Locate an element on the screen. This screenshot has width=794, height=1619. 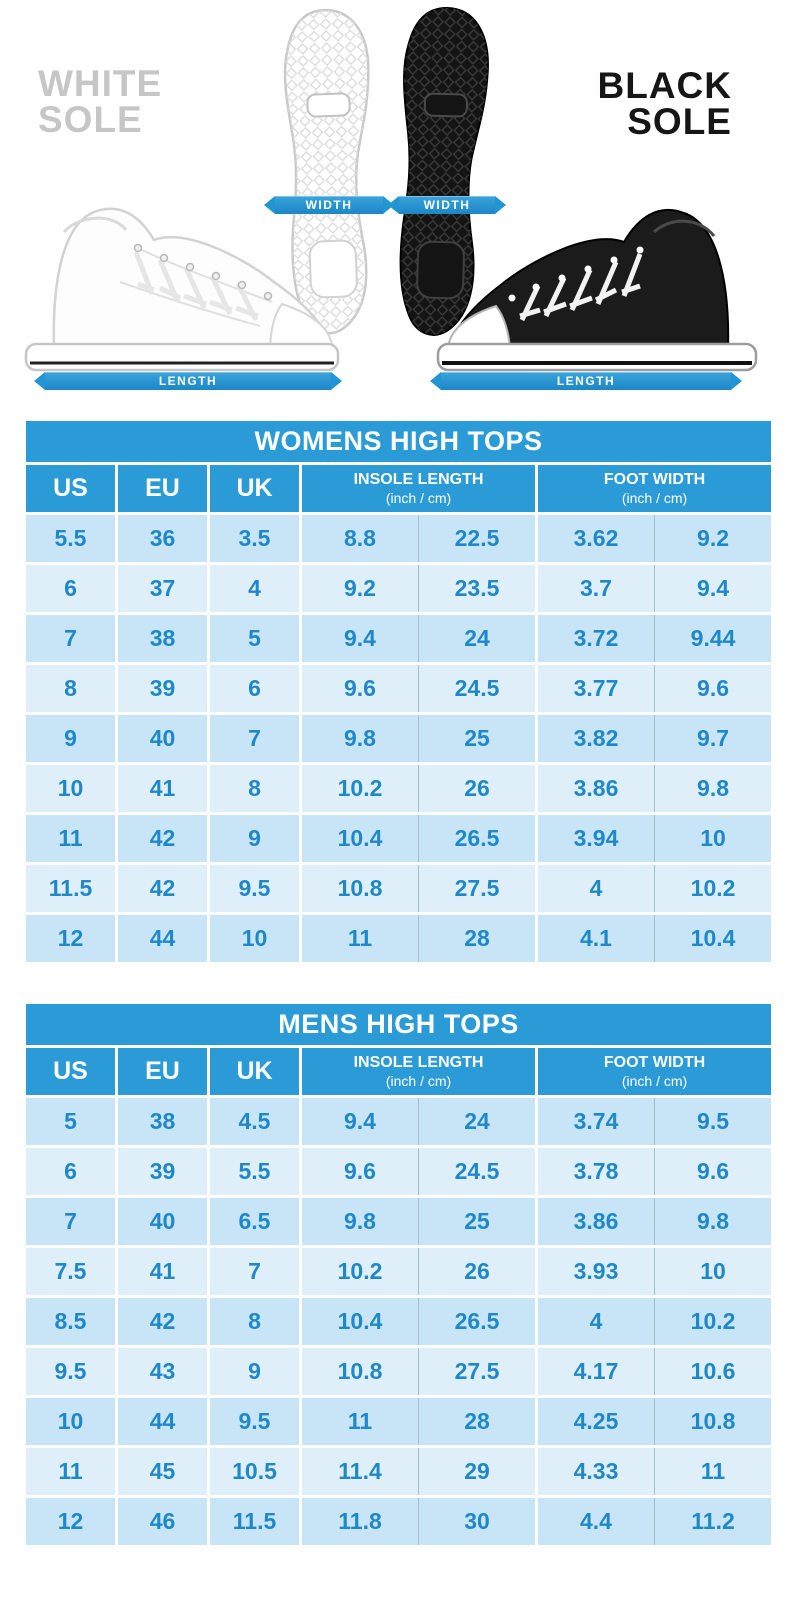
size-cell: 30 is located at coordinates (478, 1521).